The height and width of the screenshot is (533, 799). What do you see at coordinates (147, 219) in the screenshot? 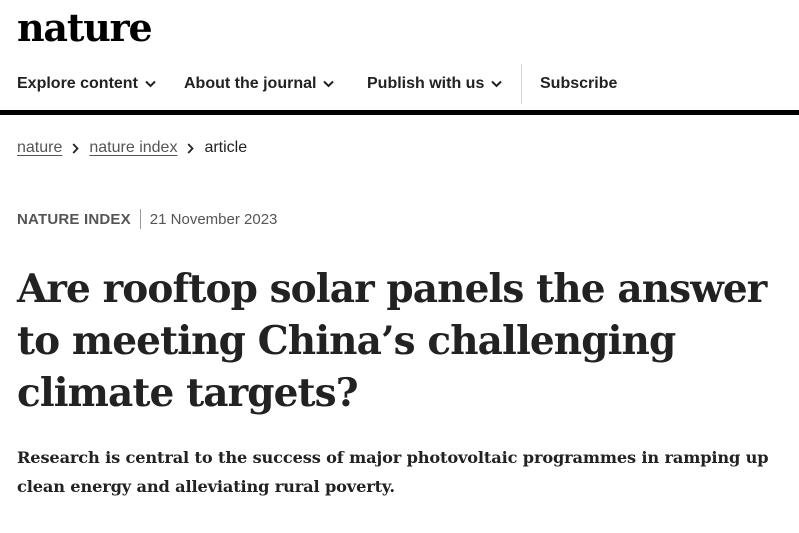
I see `article-meta: NATURE INDEX 21 November 2023` at bounding box center [147, 219].